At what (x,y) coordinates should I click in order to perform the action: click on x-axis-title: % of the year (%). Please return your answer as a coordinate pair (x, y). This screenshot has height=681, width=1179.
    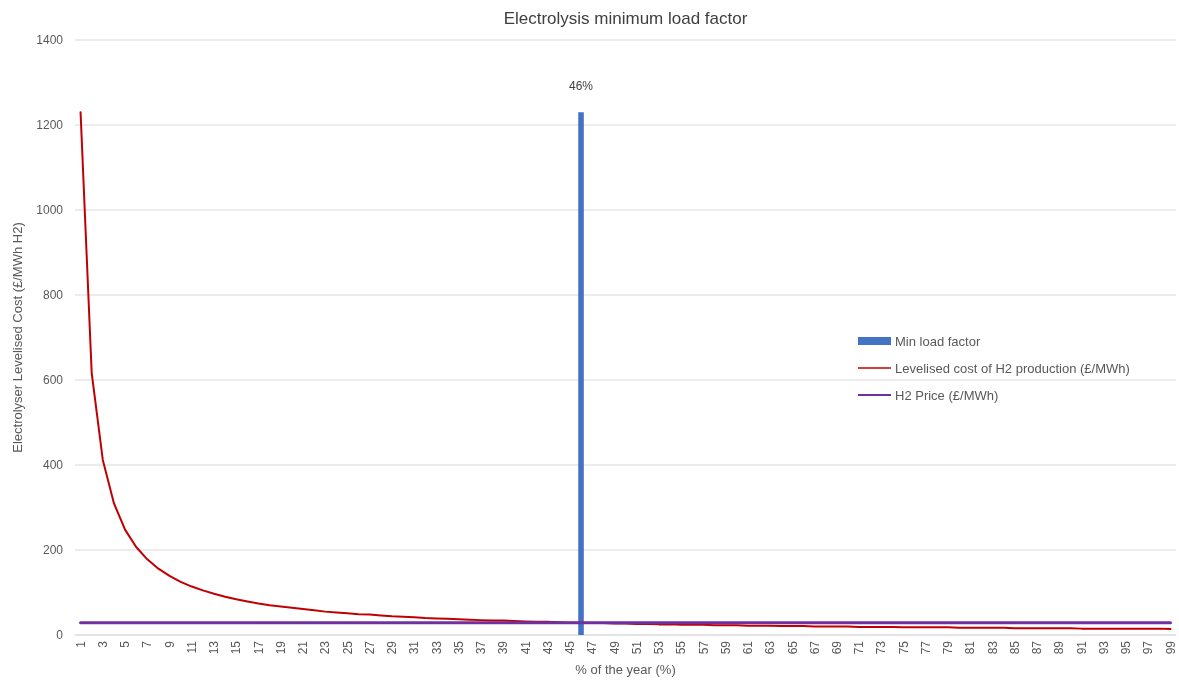
    Looking at the image, I should click on (625, 669).